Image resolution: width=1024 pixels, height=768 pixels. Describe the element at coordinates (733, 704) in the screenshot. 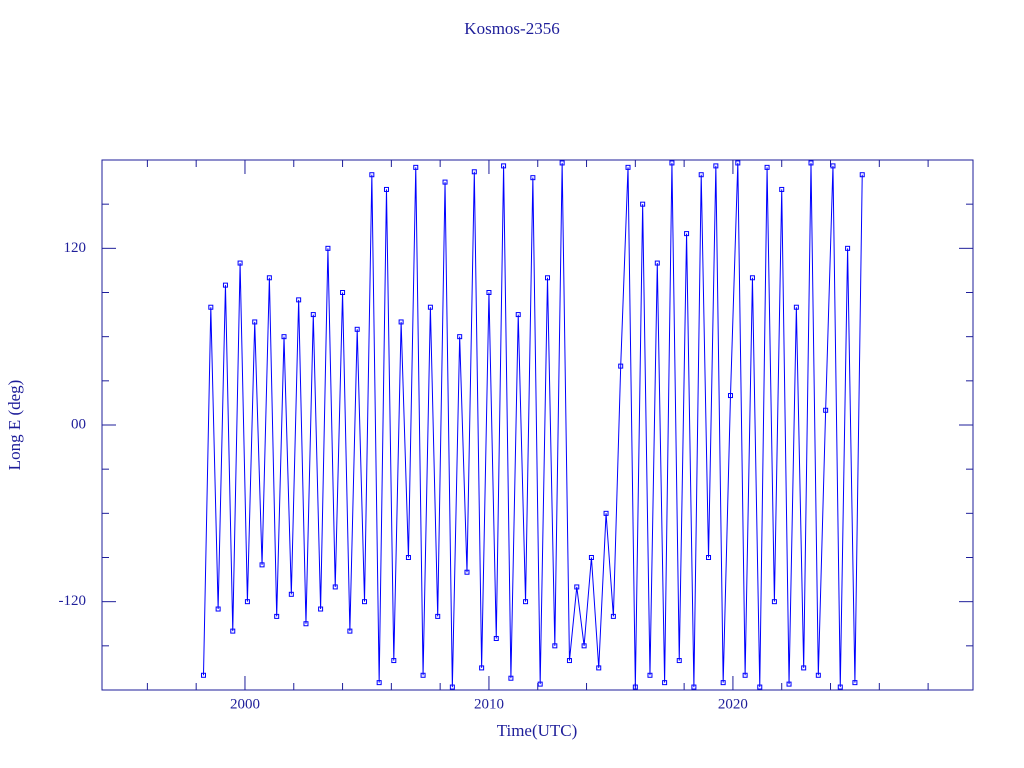

I see `x-tick-label: 2020` at that location.